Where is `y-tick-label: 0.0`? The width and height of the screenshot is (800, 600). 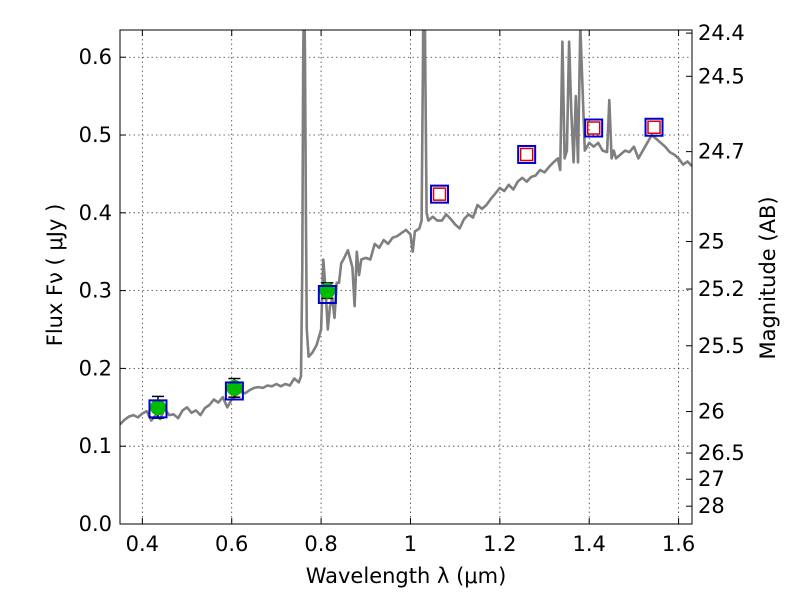 y-tick-label: 0.0 is located at coordinates (95, 524).